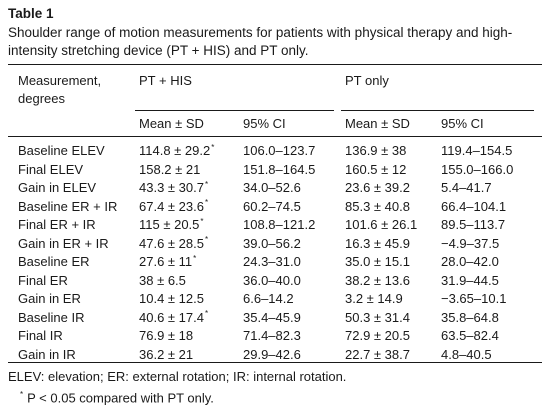  I want to click on measurement-label: Gain in ER + IR, so click(63, 243).